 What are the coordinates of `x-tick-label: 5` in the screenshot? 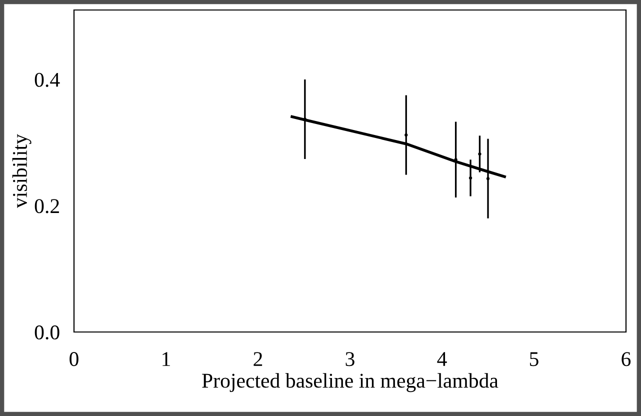 It's located at (534, 359).